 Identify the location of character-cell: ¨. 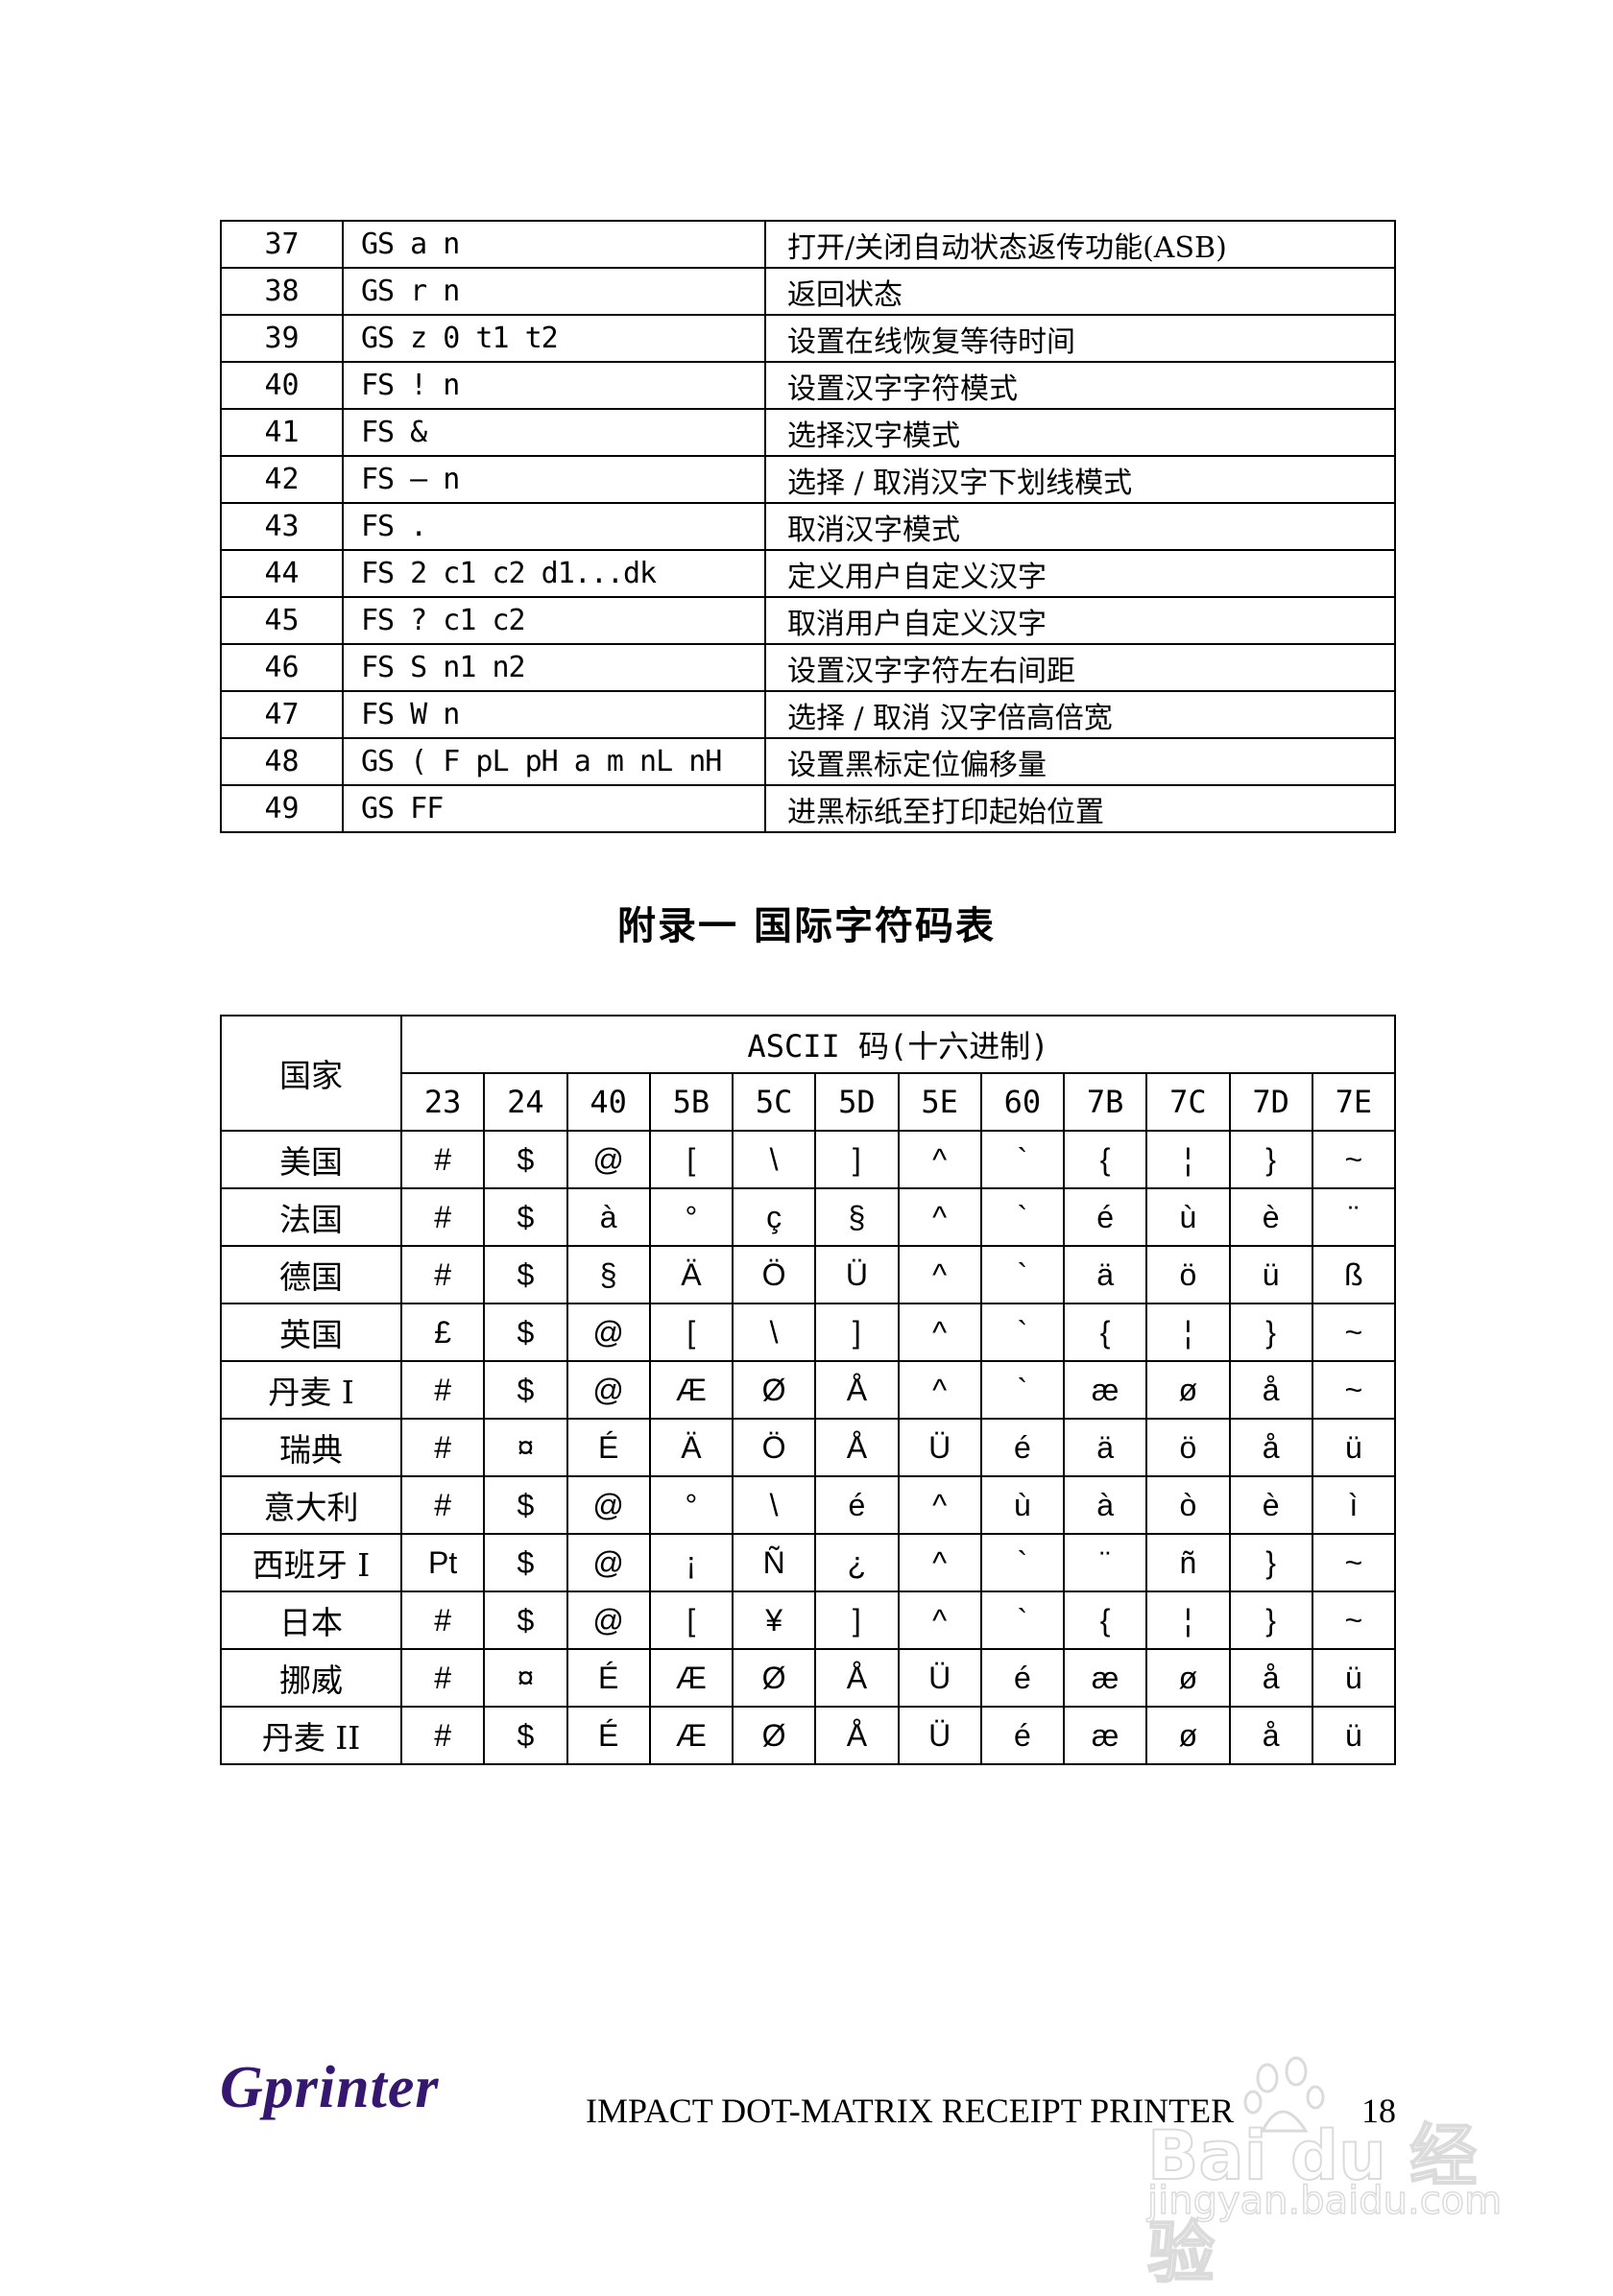
(1105, 1563).